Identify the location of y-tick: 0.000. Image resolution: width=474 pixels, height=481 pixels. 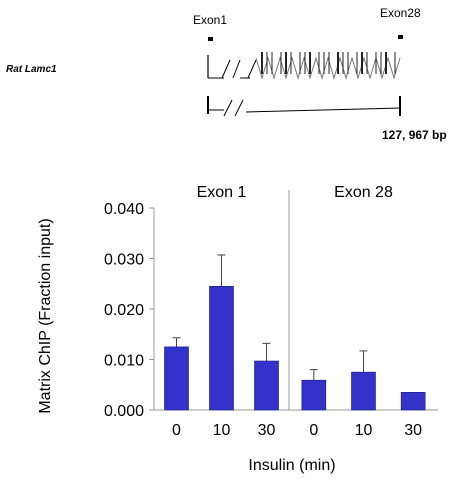
(129, 411).